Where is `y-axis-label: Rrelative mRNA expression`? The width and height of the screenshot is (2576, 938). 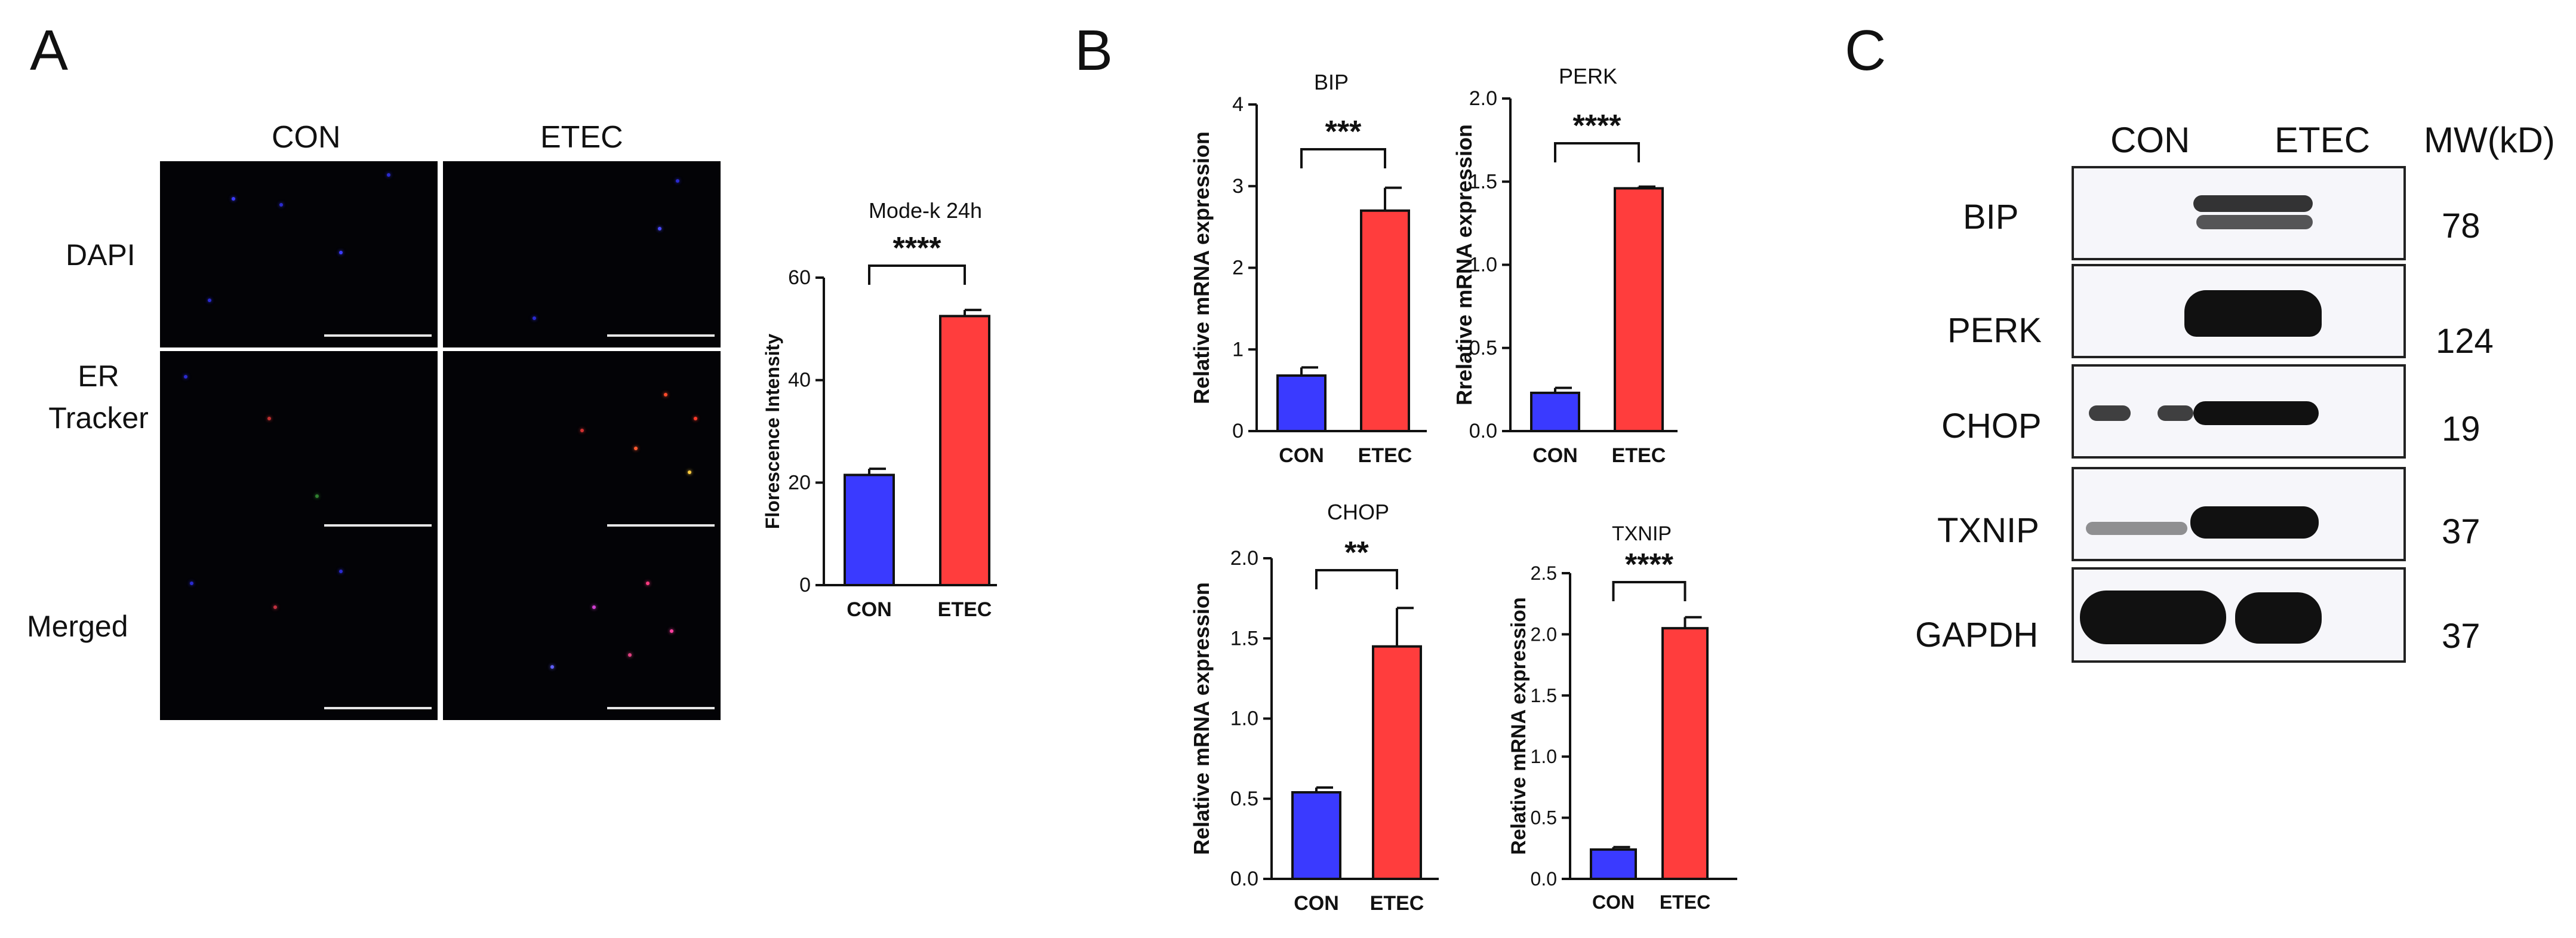 y-axis-label: Rrelative mRNA expression is located at coordinates (1464, 264).